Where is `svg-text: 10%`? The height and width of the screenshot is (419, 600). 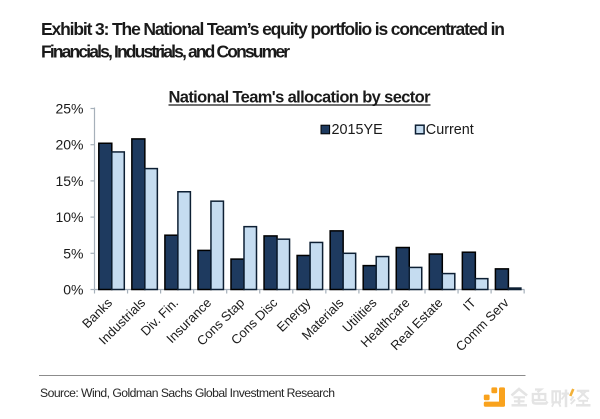 svg-text: 10% is located at coordinates (69, 217).